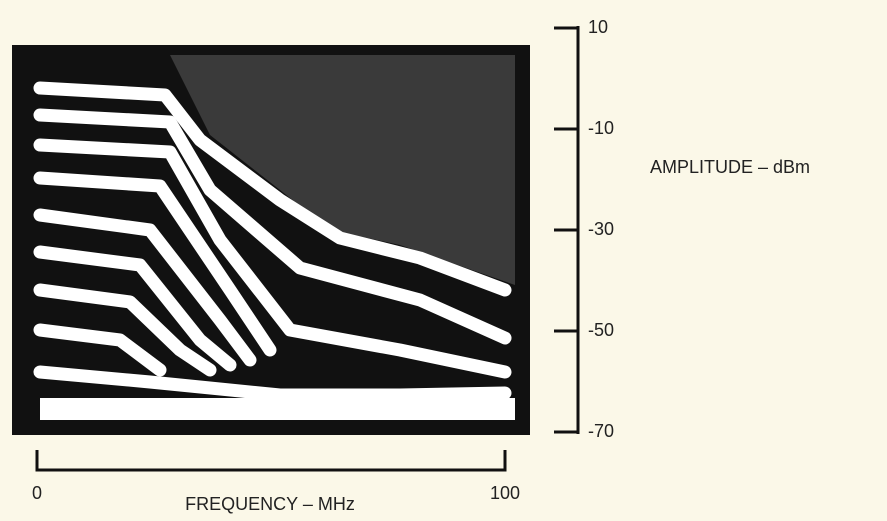  Describe the element at coordinates (601, 330) in the screenshot. I see `y-tick-label: -50` at that location.